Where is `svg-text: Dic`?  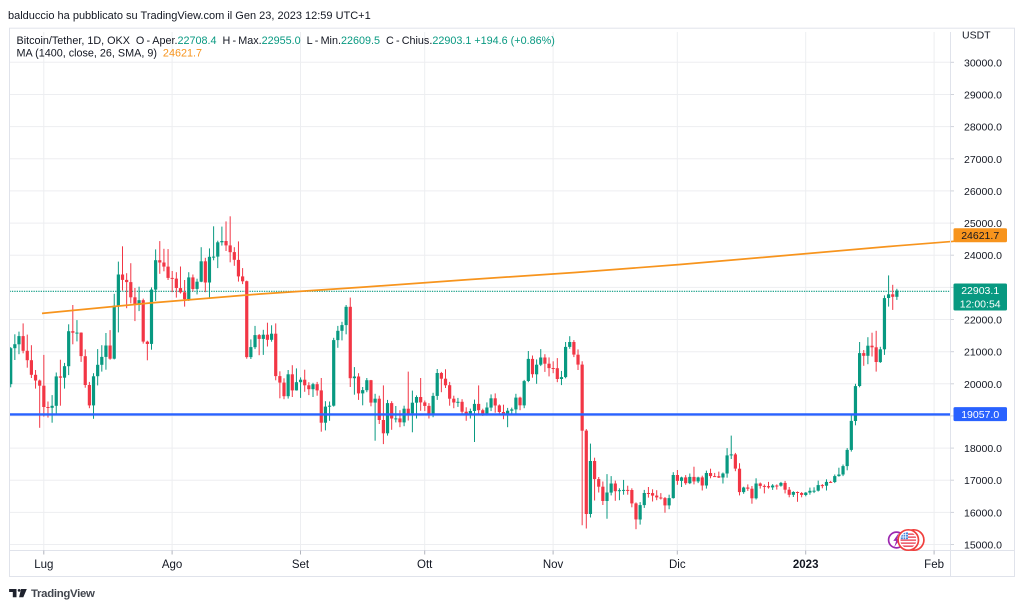 svg-text: Dic is located at coordinates (677, 565).